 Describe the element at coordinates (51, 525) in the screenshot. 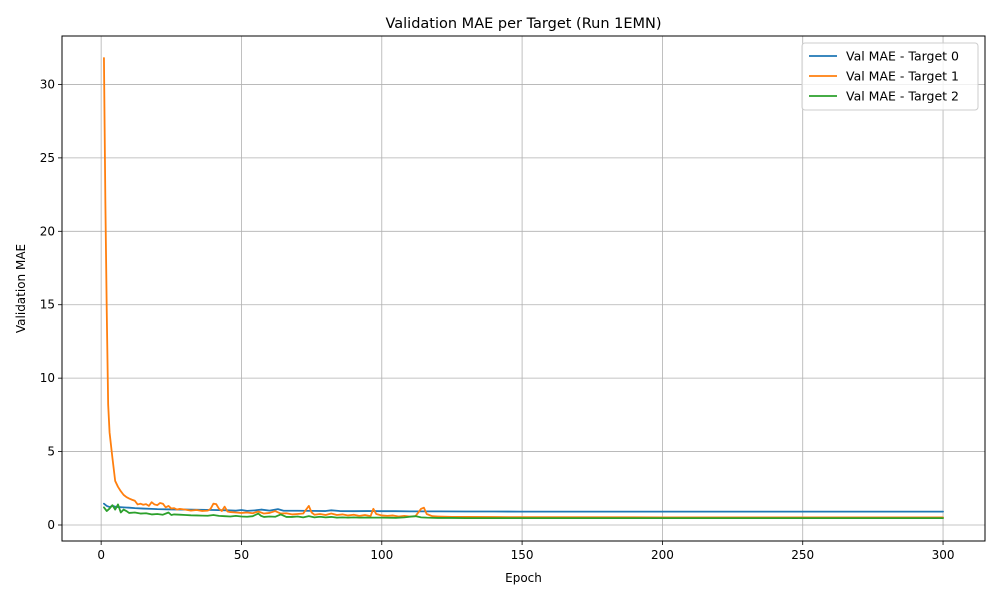

I see `y-tick-label: 0` at that location.